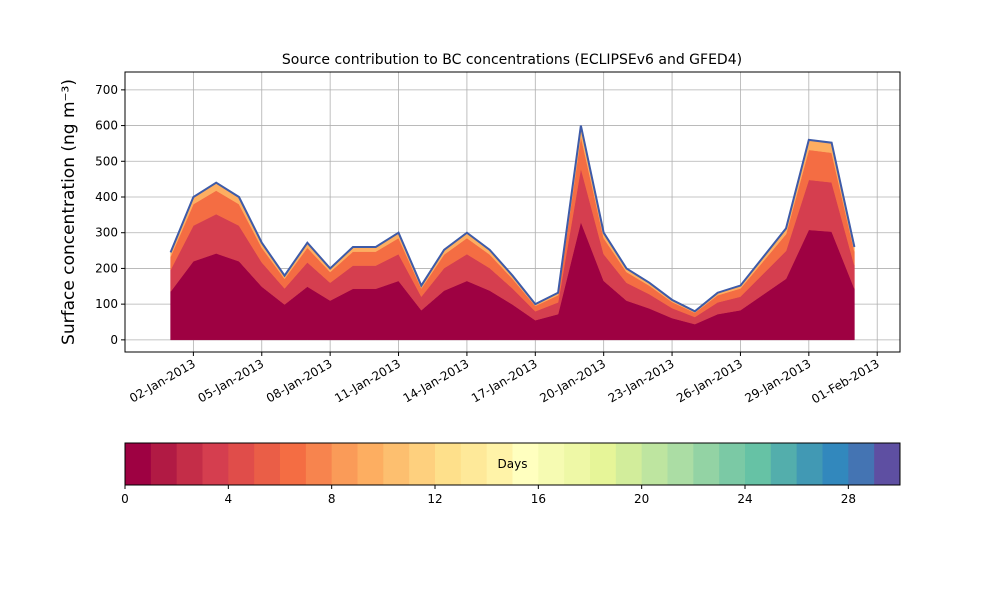 This screenshot has width=1000, height=600. What do you see at coordinates (436, 380) in the screenshot?
I see `x-tick-label: 14-Jan-2013` at bounding box center [436, 380].